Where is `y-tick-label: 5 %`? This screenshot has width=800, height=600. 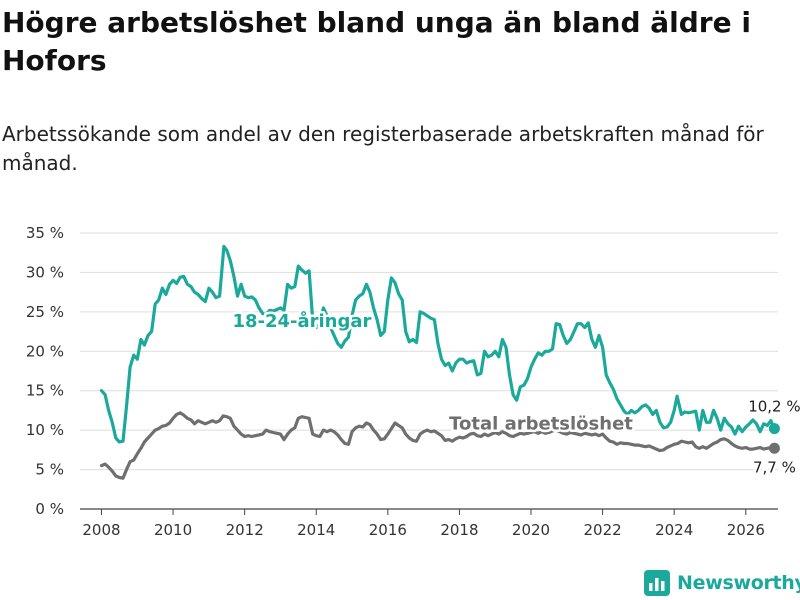 y-tick-label: 5 % is located at coordinates (49, 470).